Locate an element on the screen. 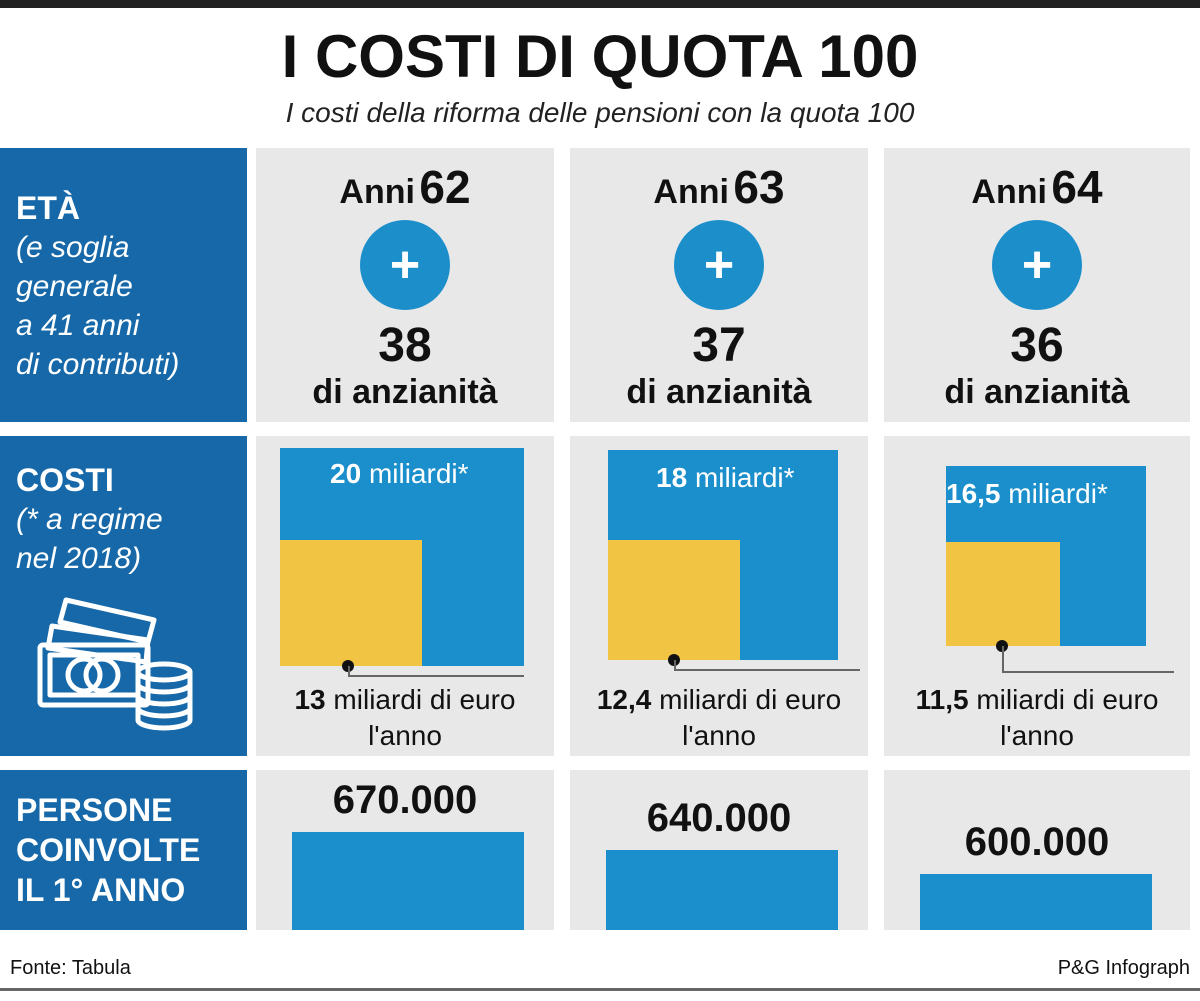 The height and width of the screenshot is (1001, 1200). cost-total-label: 16,5 miliardi* is located at coordinates (1027, 493).